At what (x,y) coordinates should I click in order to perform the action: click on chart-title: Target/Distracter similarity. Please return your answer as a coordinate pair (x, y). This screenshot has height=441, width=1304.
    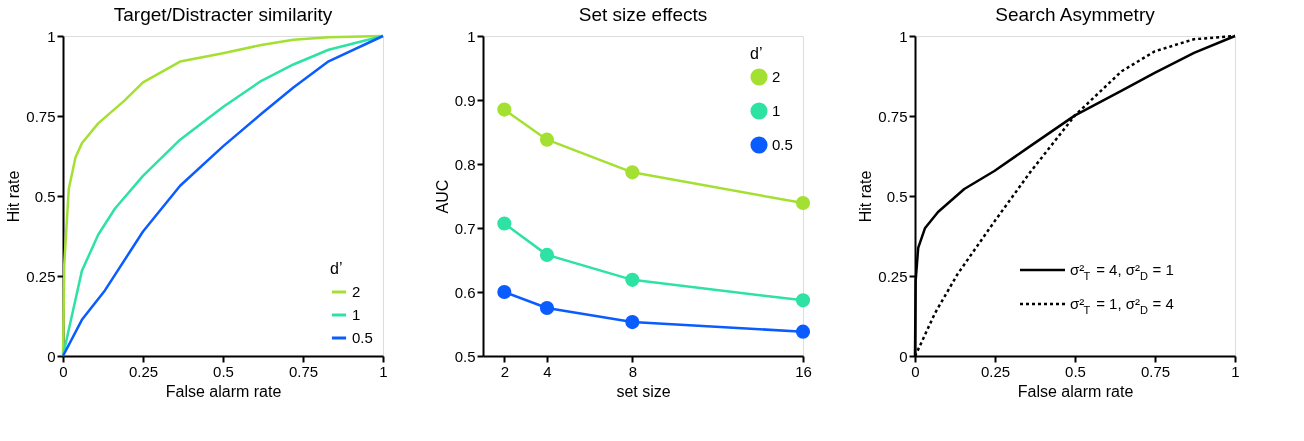
    Looking at the image, I should click on (223, 14).